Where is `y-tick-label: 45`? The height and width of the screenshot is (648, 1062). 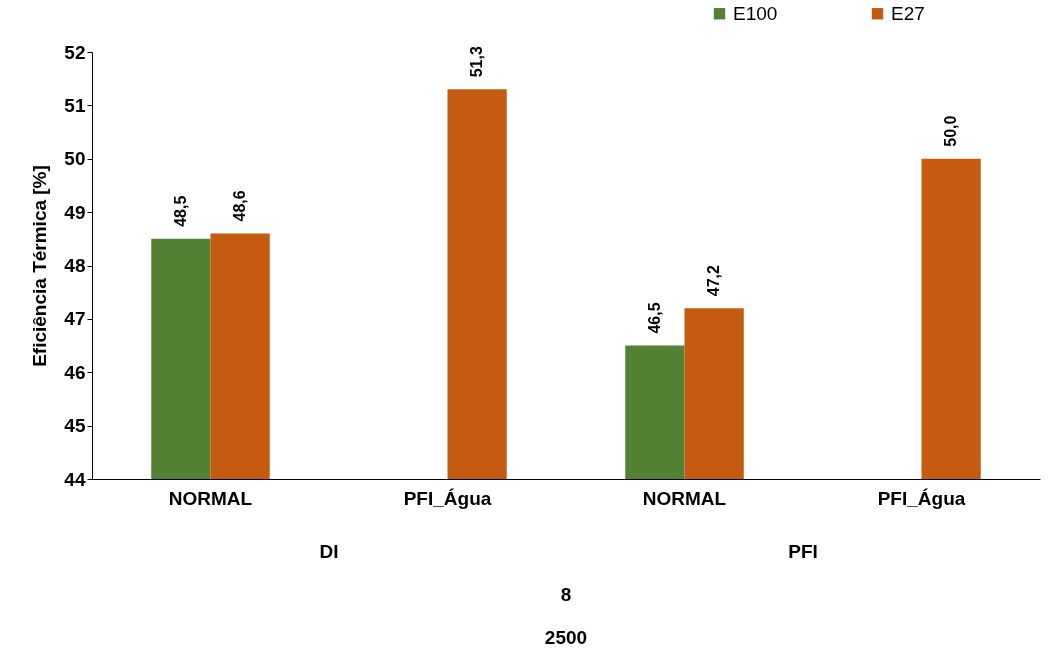
y-tick-label: 45 is located at coordinates (75, 426).